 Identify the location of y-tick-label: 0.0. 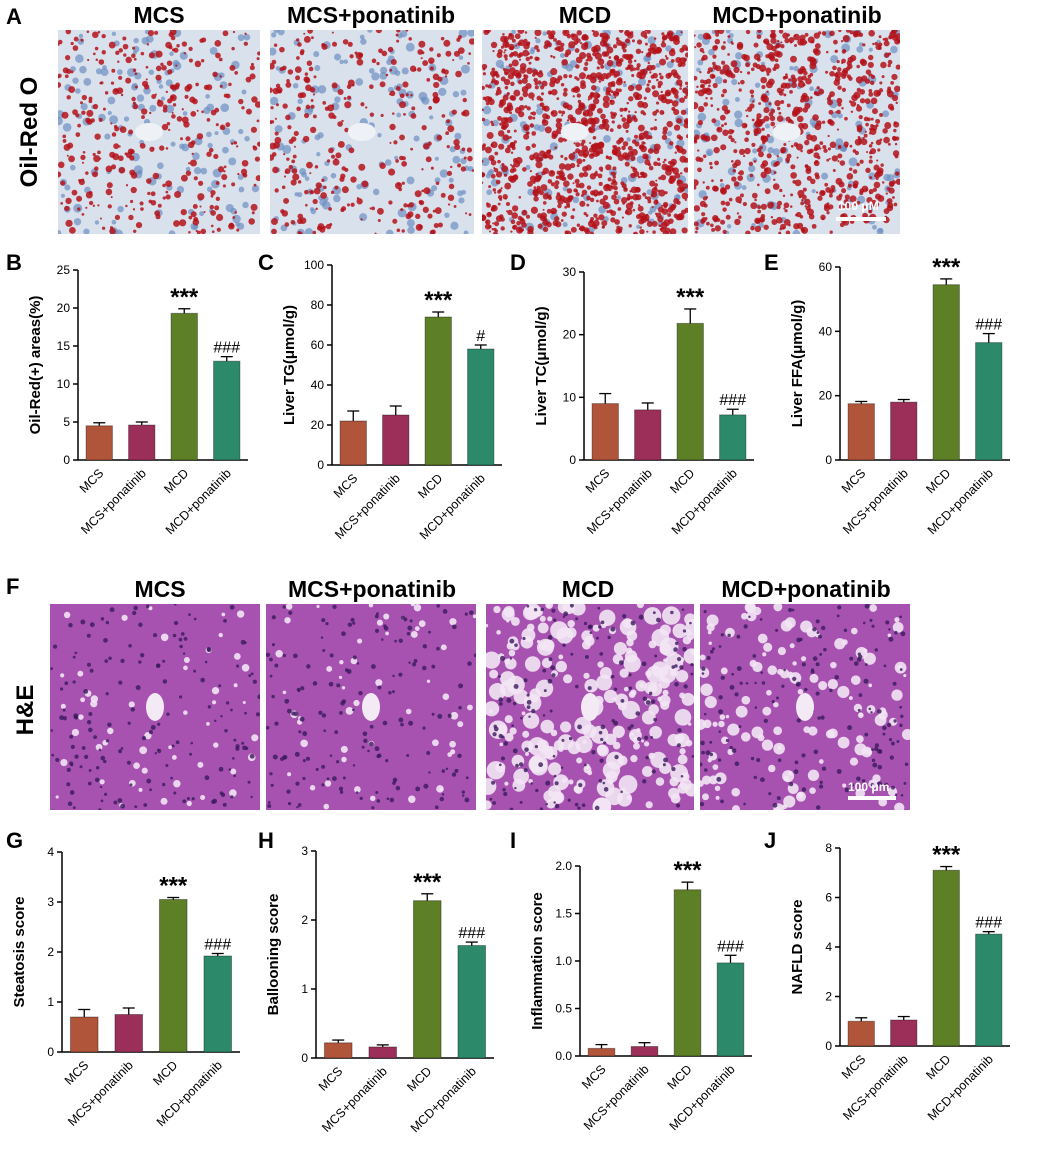
(563, 1056).